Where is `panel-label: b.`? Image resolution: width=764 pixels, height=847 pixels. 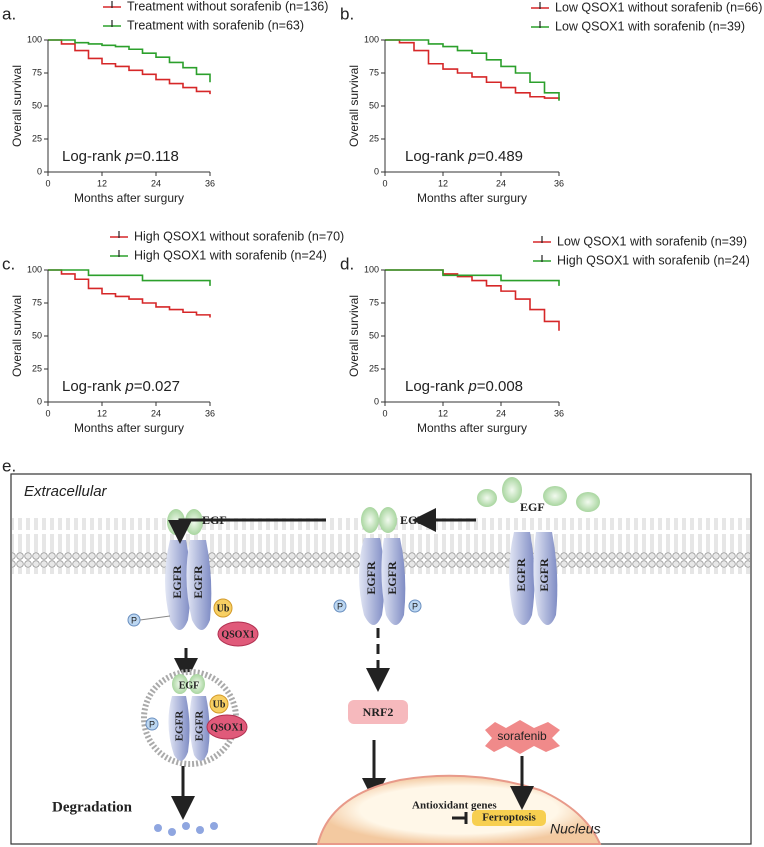
panel-label: b. is located at coordinates (347, 13).